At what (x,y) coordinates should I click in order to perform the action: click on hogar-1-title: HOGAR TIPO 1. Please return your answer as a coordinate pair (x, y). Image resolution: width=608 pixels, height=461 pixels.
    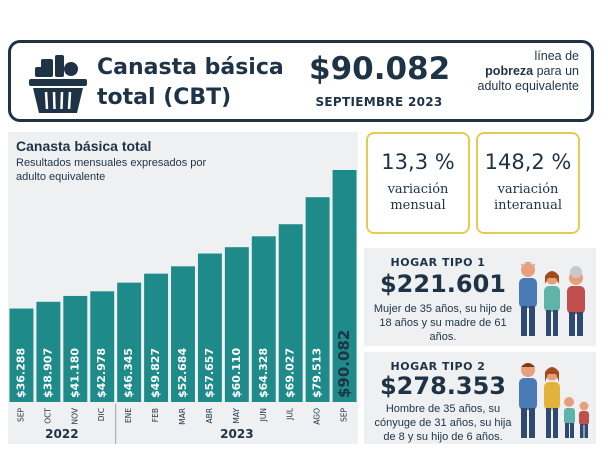
    Looking at the image, I should click on (438, 262).